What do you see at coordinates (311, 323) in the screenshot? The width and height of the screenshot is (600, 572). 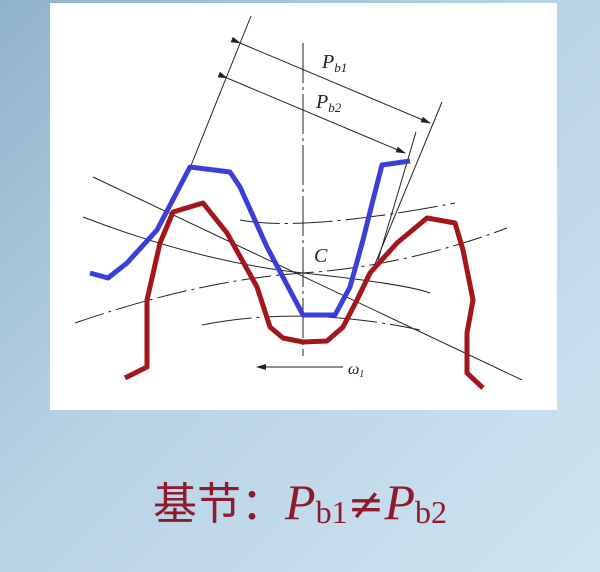 I see `dedendum-arc` at bounding box center [311, 323].